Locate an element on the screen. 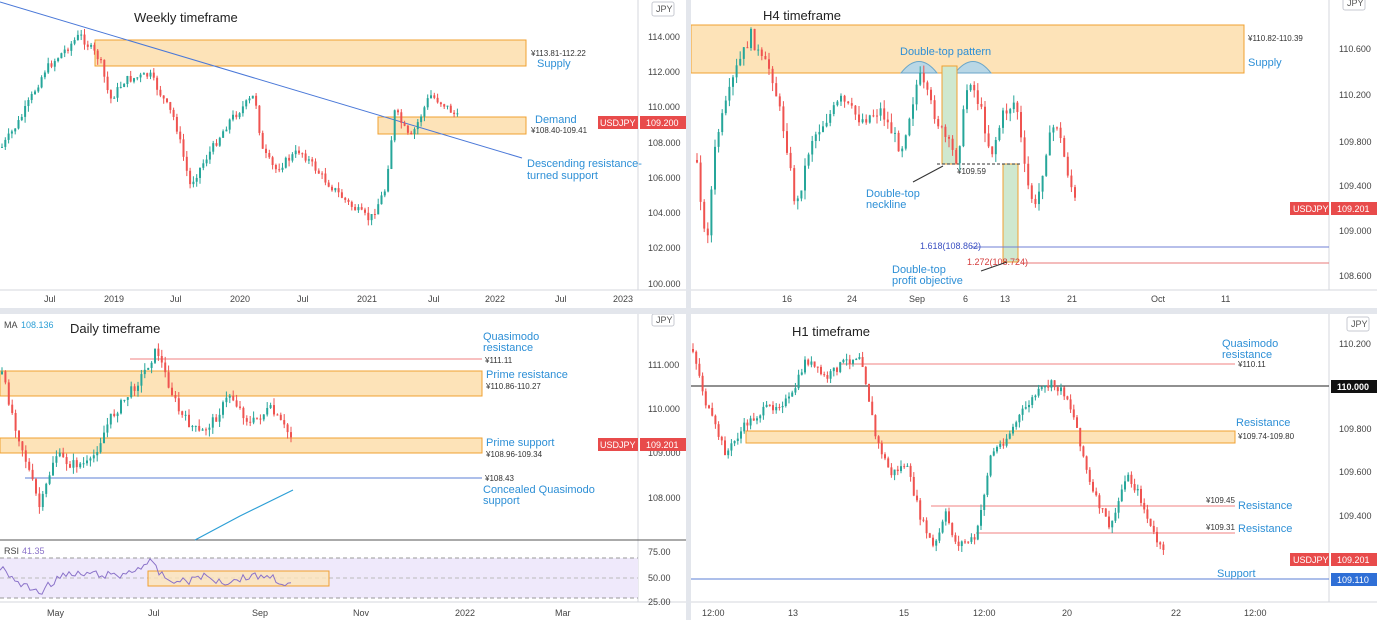  descending-trendline is located at coordinates (261, 80).